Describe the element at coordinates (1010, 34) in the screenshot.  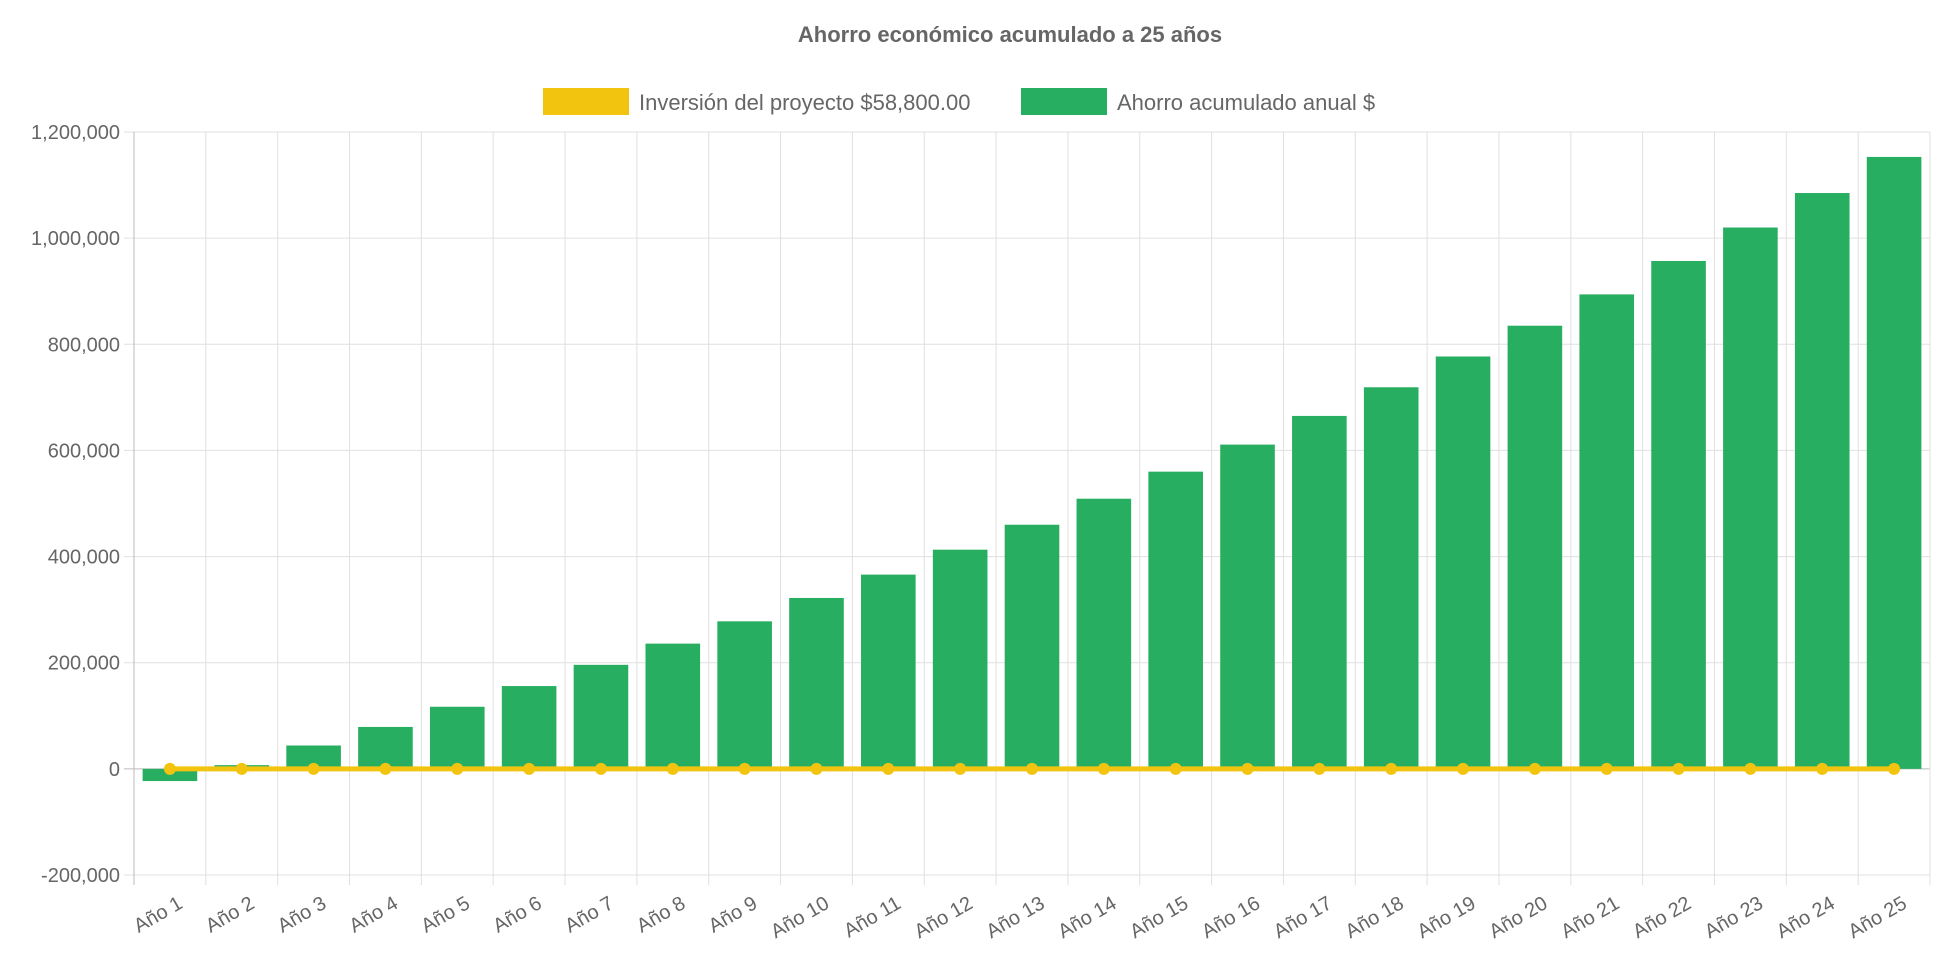
I see `chart-title: Ahorro económico acumulado a 25 años` at that location.